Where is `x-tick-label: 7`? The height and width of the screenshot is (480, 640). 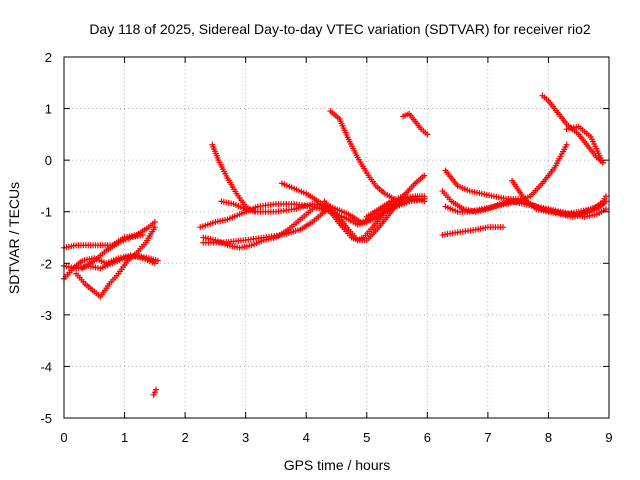
x-tick-label: 7 is located at coordinates (487, 437).